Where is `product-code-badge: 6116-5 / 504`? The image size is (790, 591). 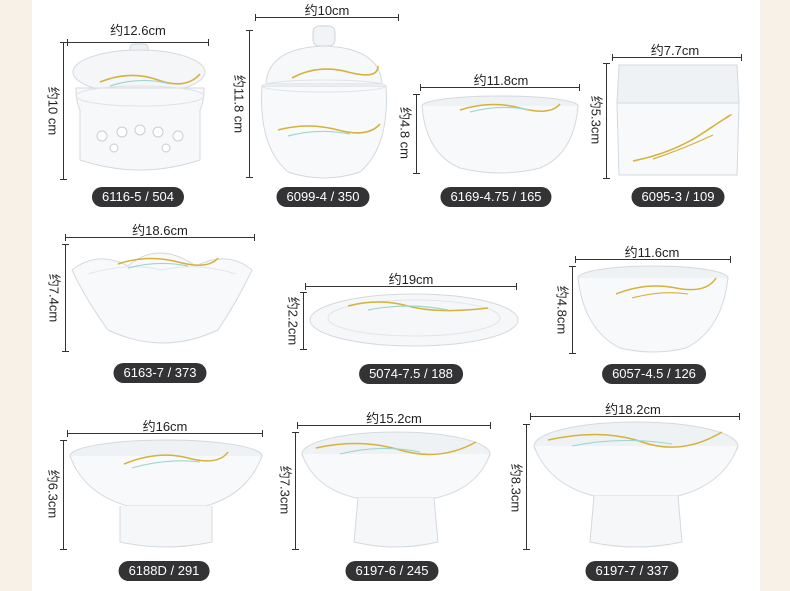
product-code-badge: 6116-5 / 504 is located at coordinates (138, 197).